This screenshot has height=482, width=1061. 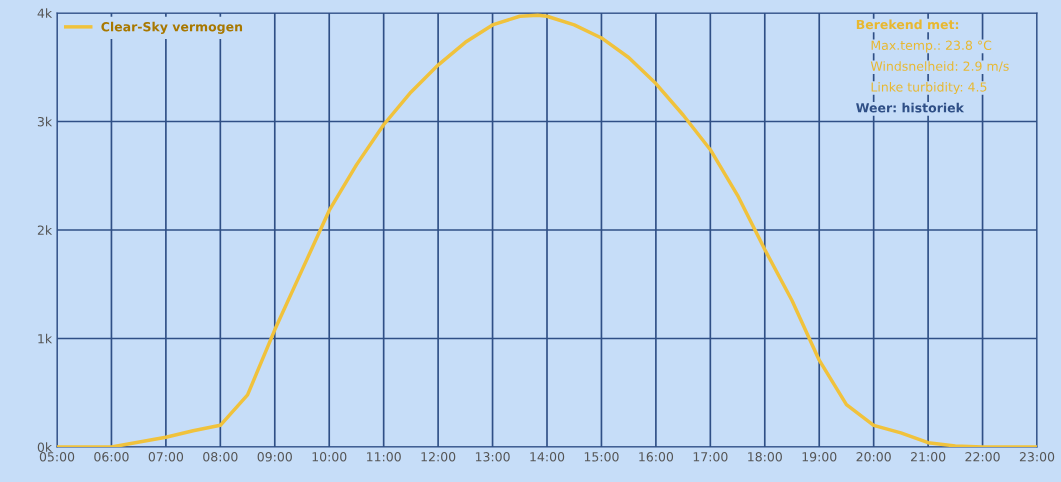 I want to click on x-tick-label: 07:00, so click(x=166, y=457).